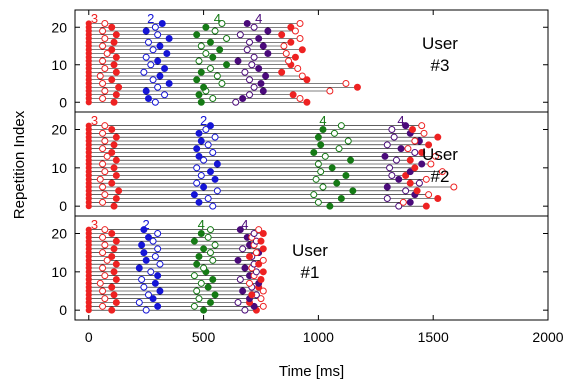 This screenshot has height=391, width=577. What do you see at coordinates (400, 120) in the screenshot?
I see `group-label: 4` at bounding box center [400, 120].